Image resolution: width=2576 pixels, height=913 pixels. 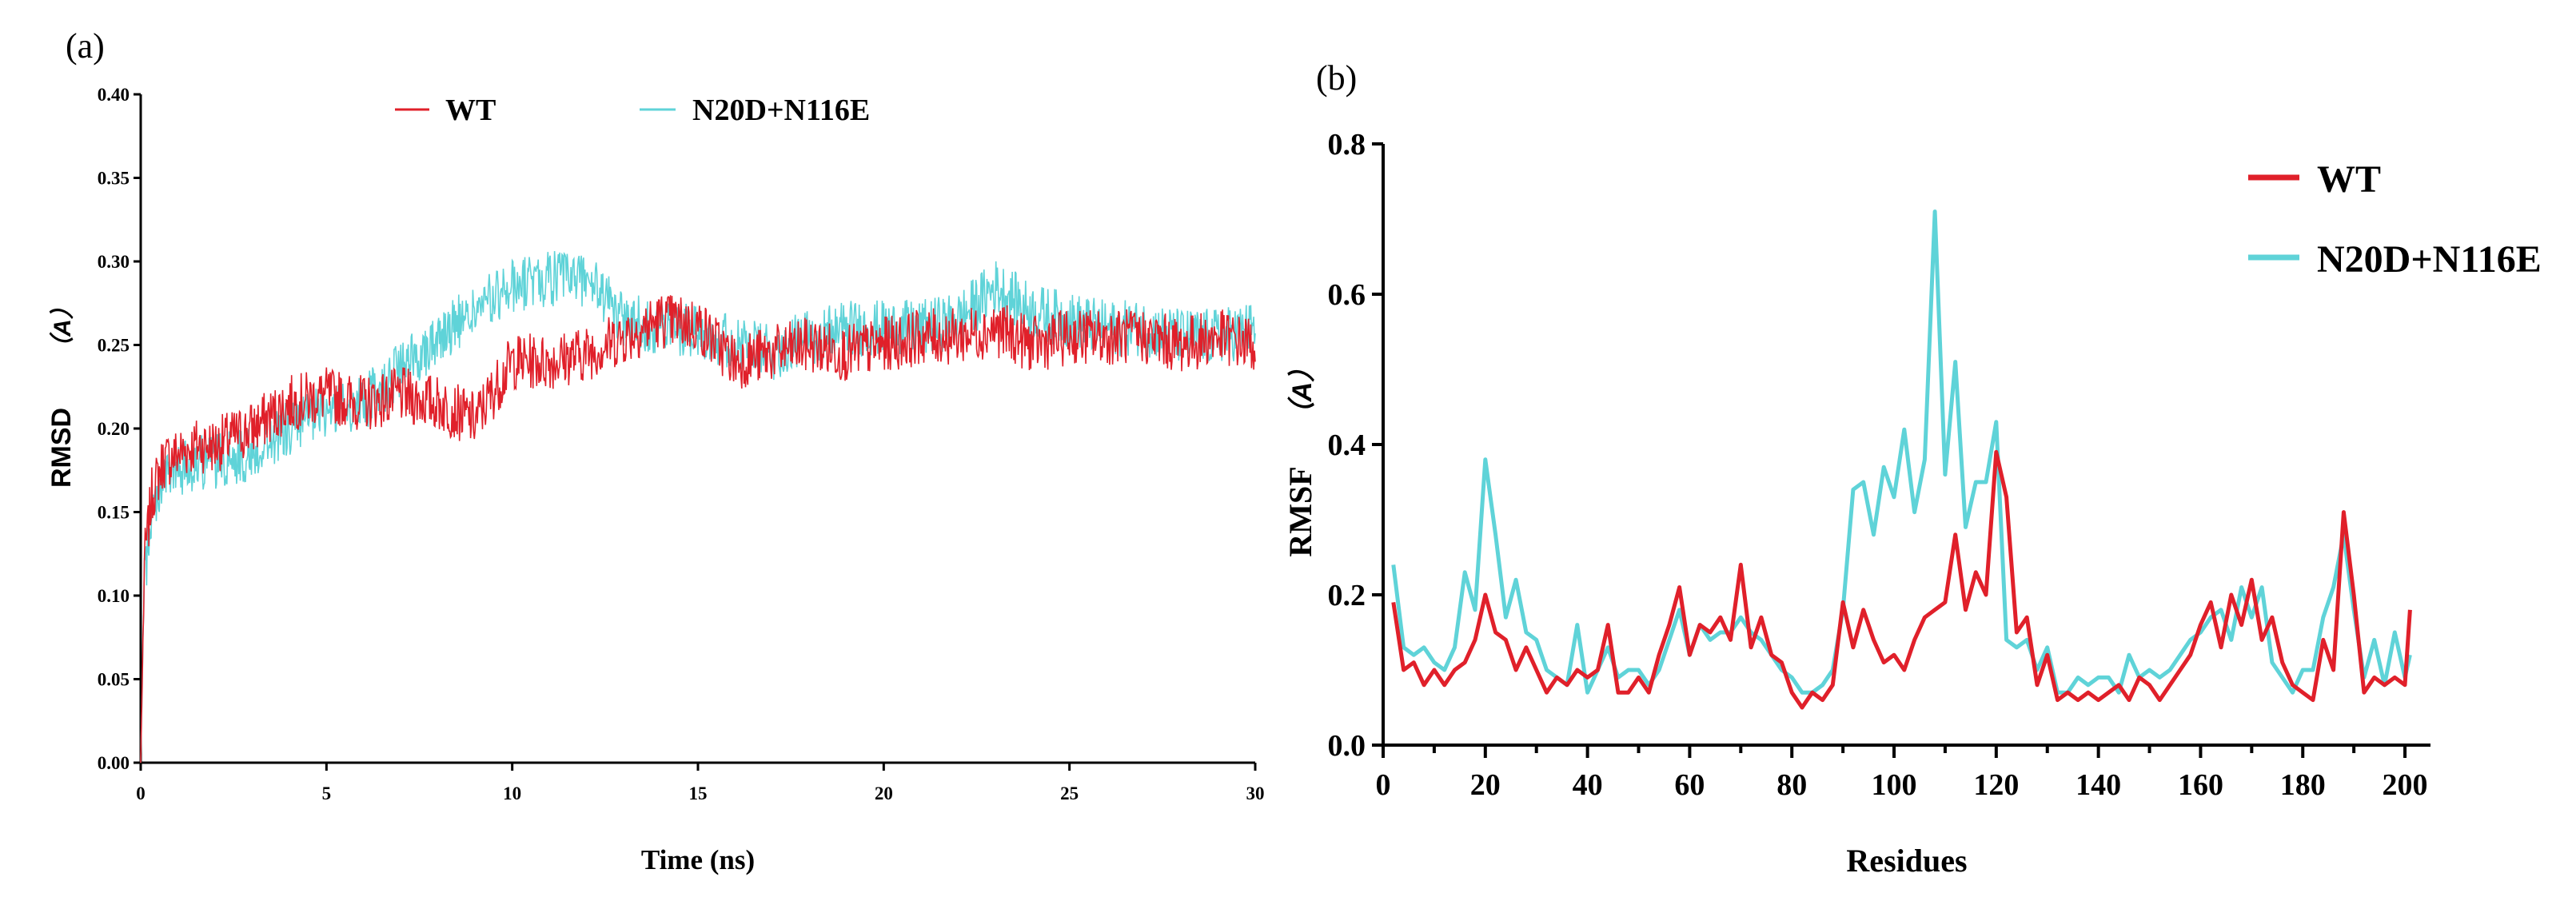 What do you see at coordinates (1069, 793) in the screenshot?
I see `panel-a-x-tick-label: 25` at bounding box center [1069, 793].